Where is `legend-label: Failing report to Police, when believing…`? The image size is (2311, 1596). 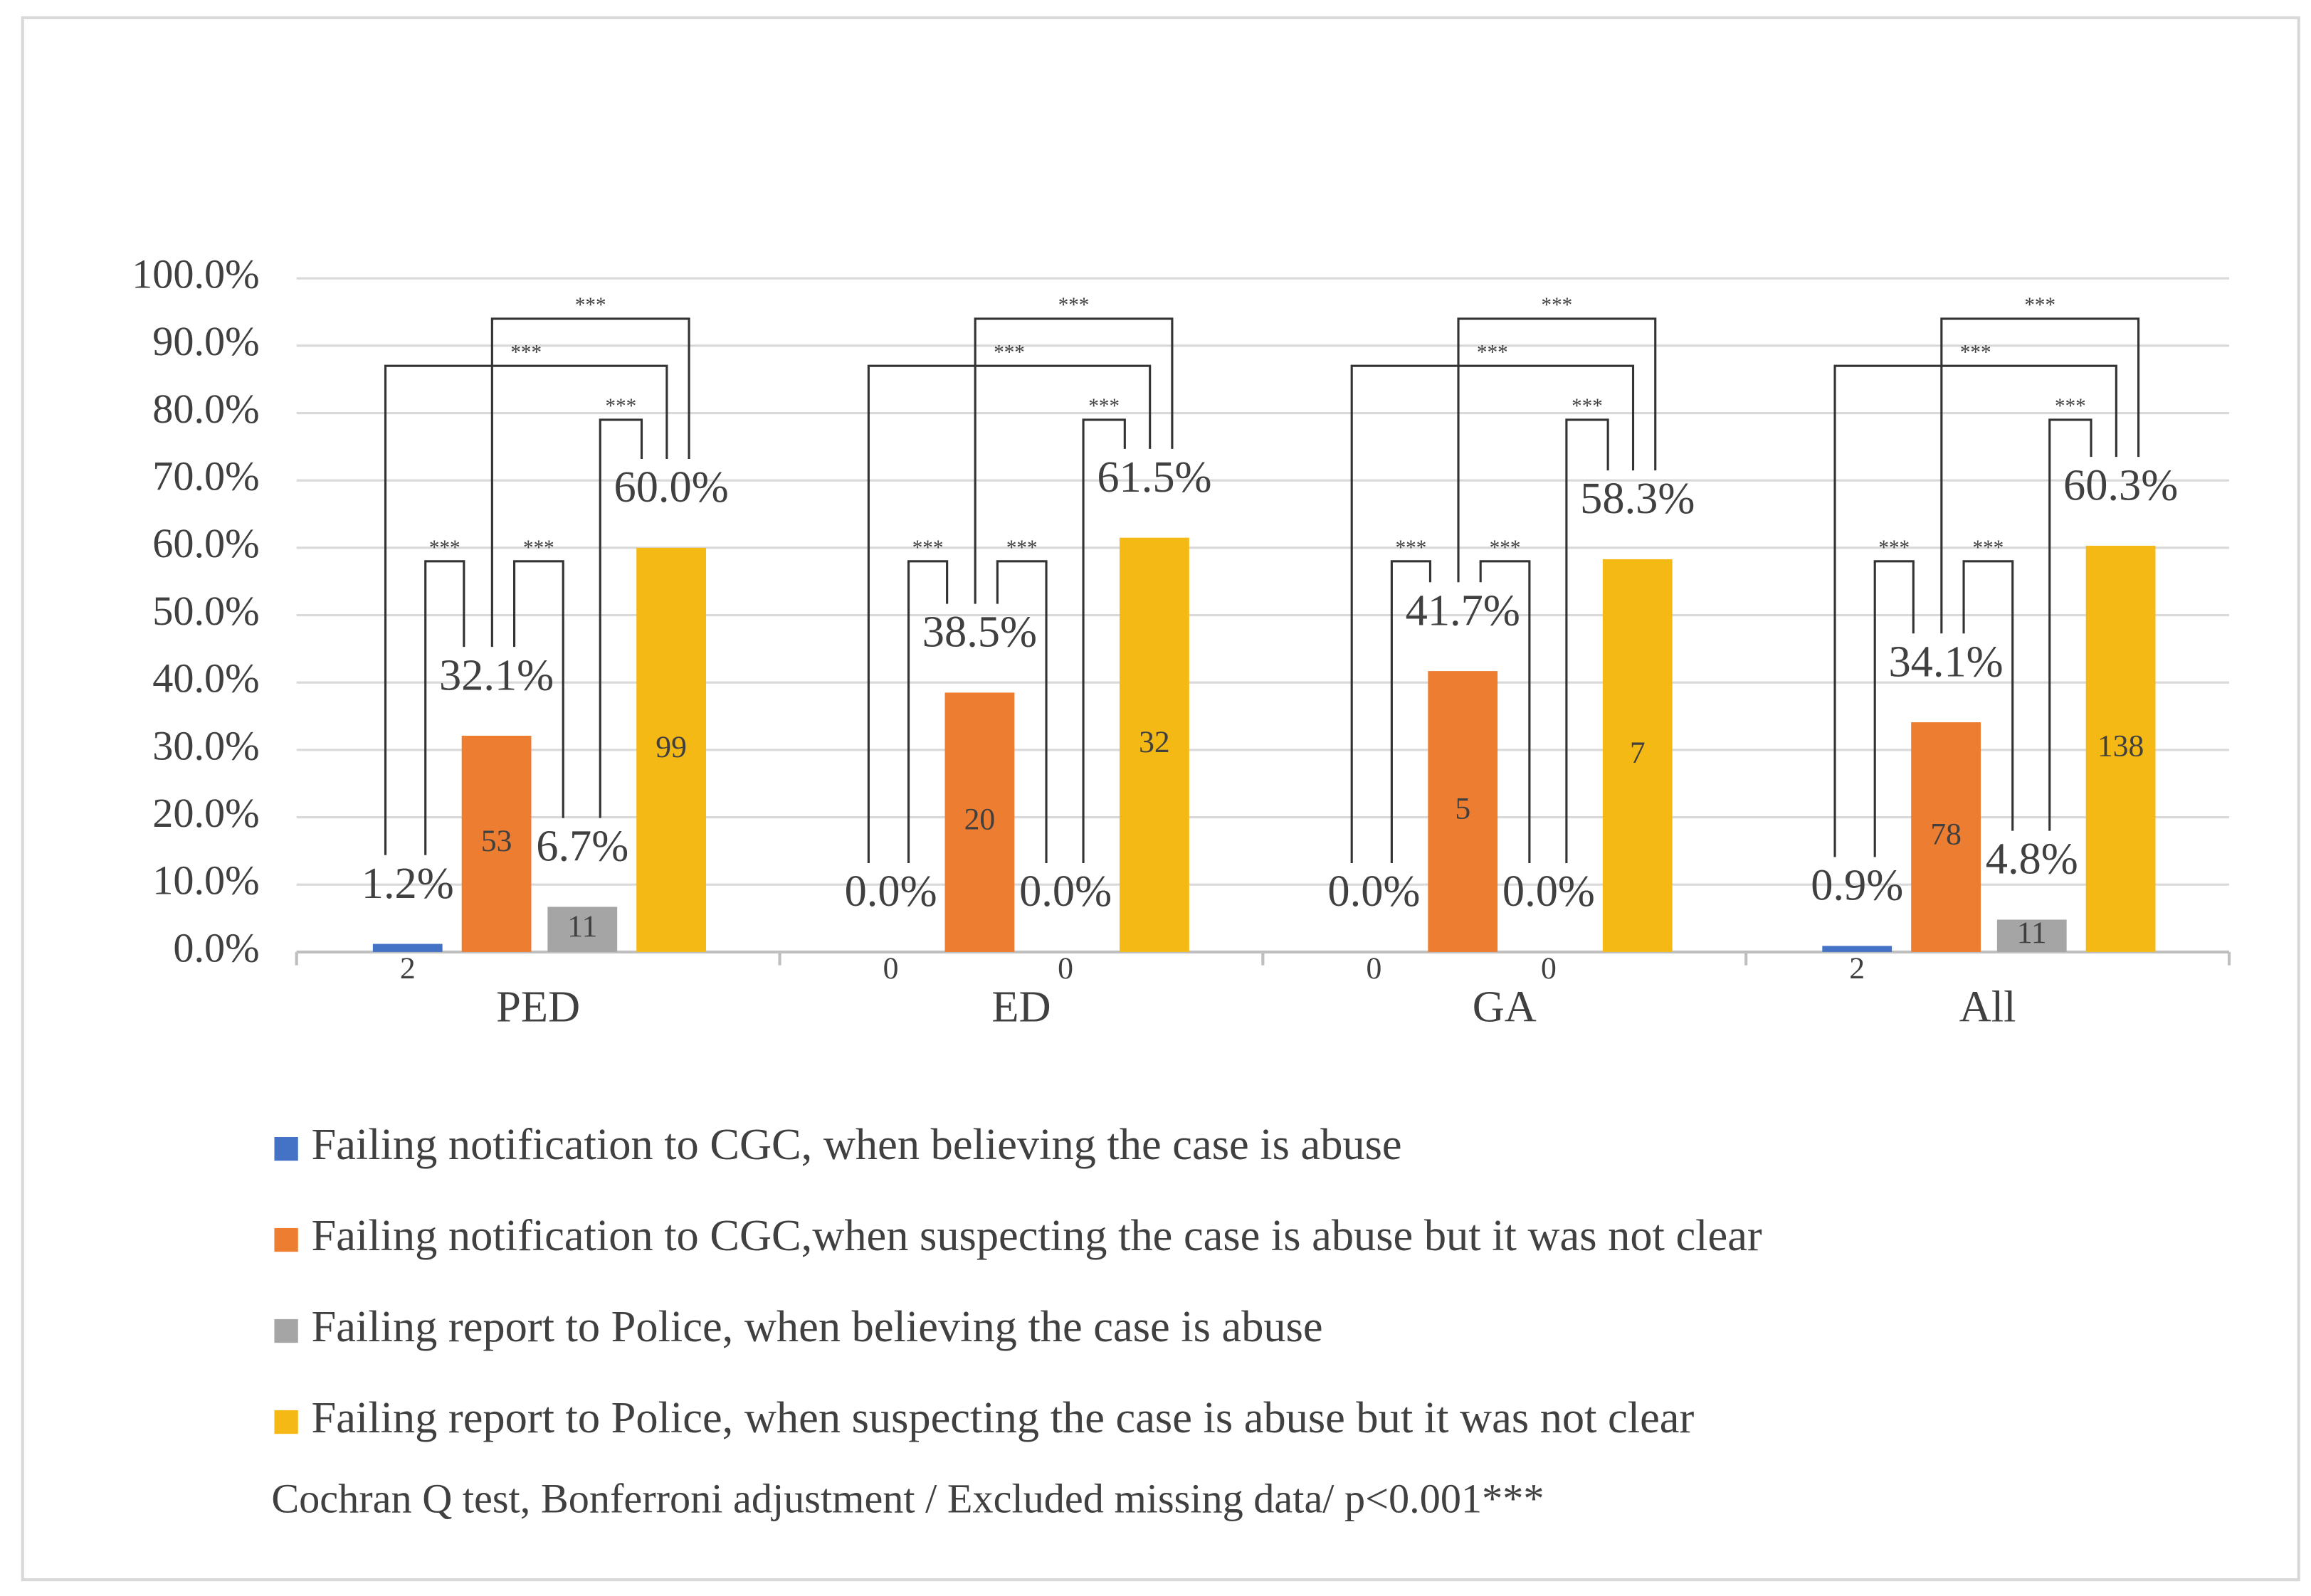 legend-label: Failing report to Police, when believing… is located at coordinates (816, 1326).